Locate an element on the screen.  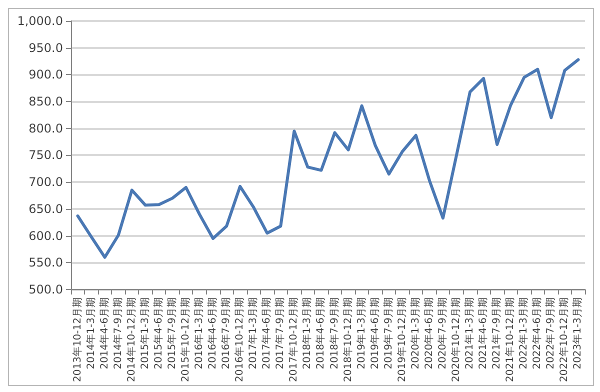
y-tick-label: 900.0 is located at coordinates (45, 75).